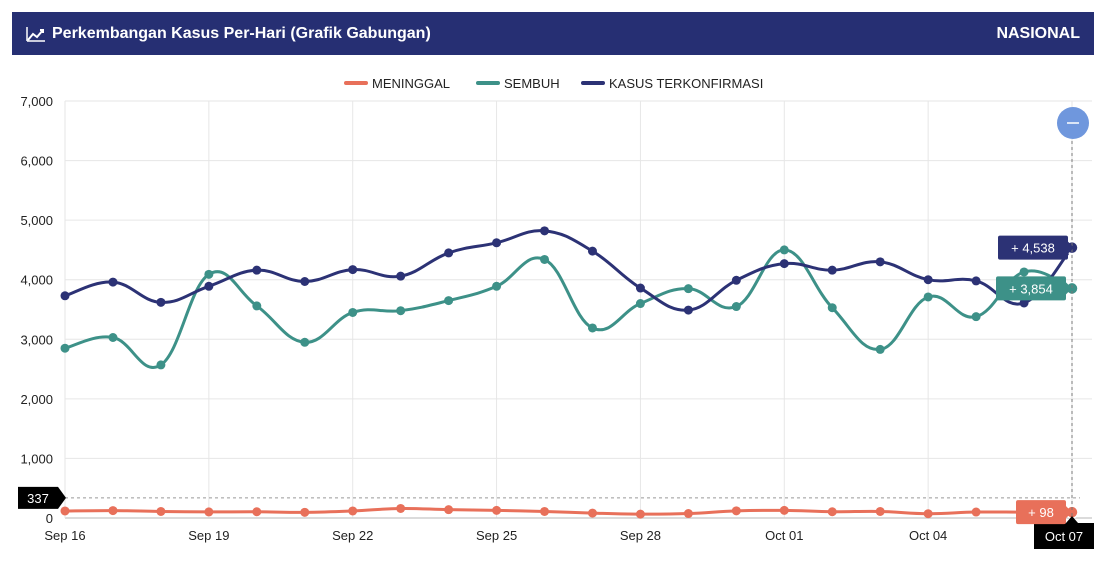  What do you see at coordinates (496, 535) in the screenshot?
I see `x-tick-label: Sep 25` at bounding box center [496, 535].